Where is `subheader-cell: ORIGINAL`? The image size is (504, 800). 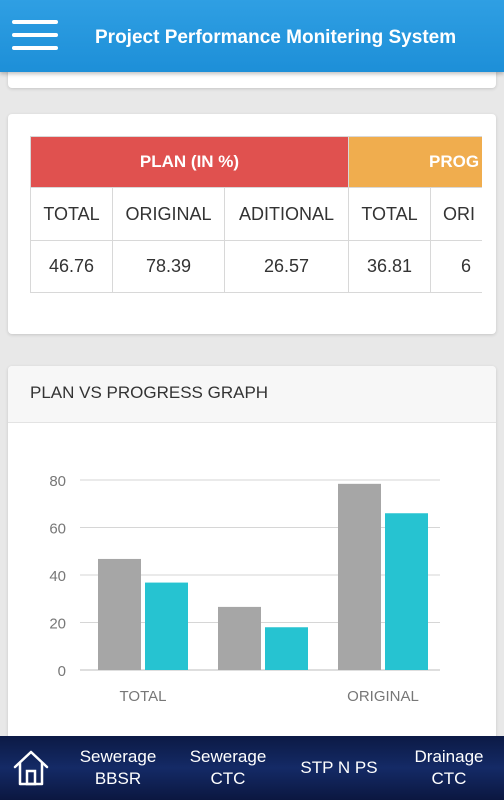
subheader-cell: ORIGINAL is located at coordinates (168, 214).